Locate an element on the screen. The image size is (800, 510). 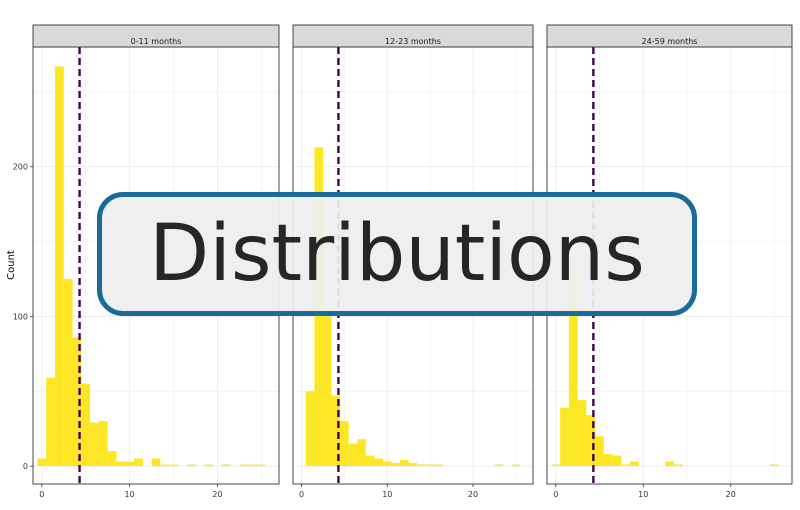
y-tick-label: 100 is located at coordinates (20, 316).